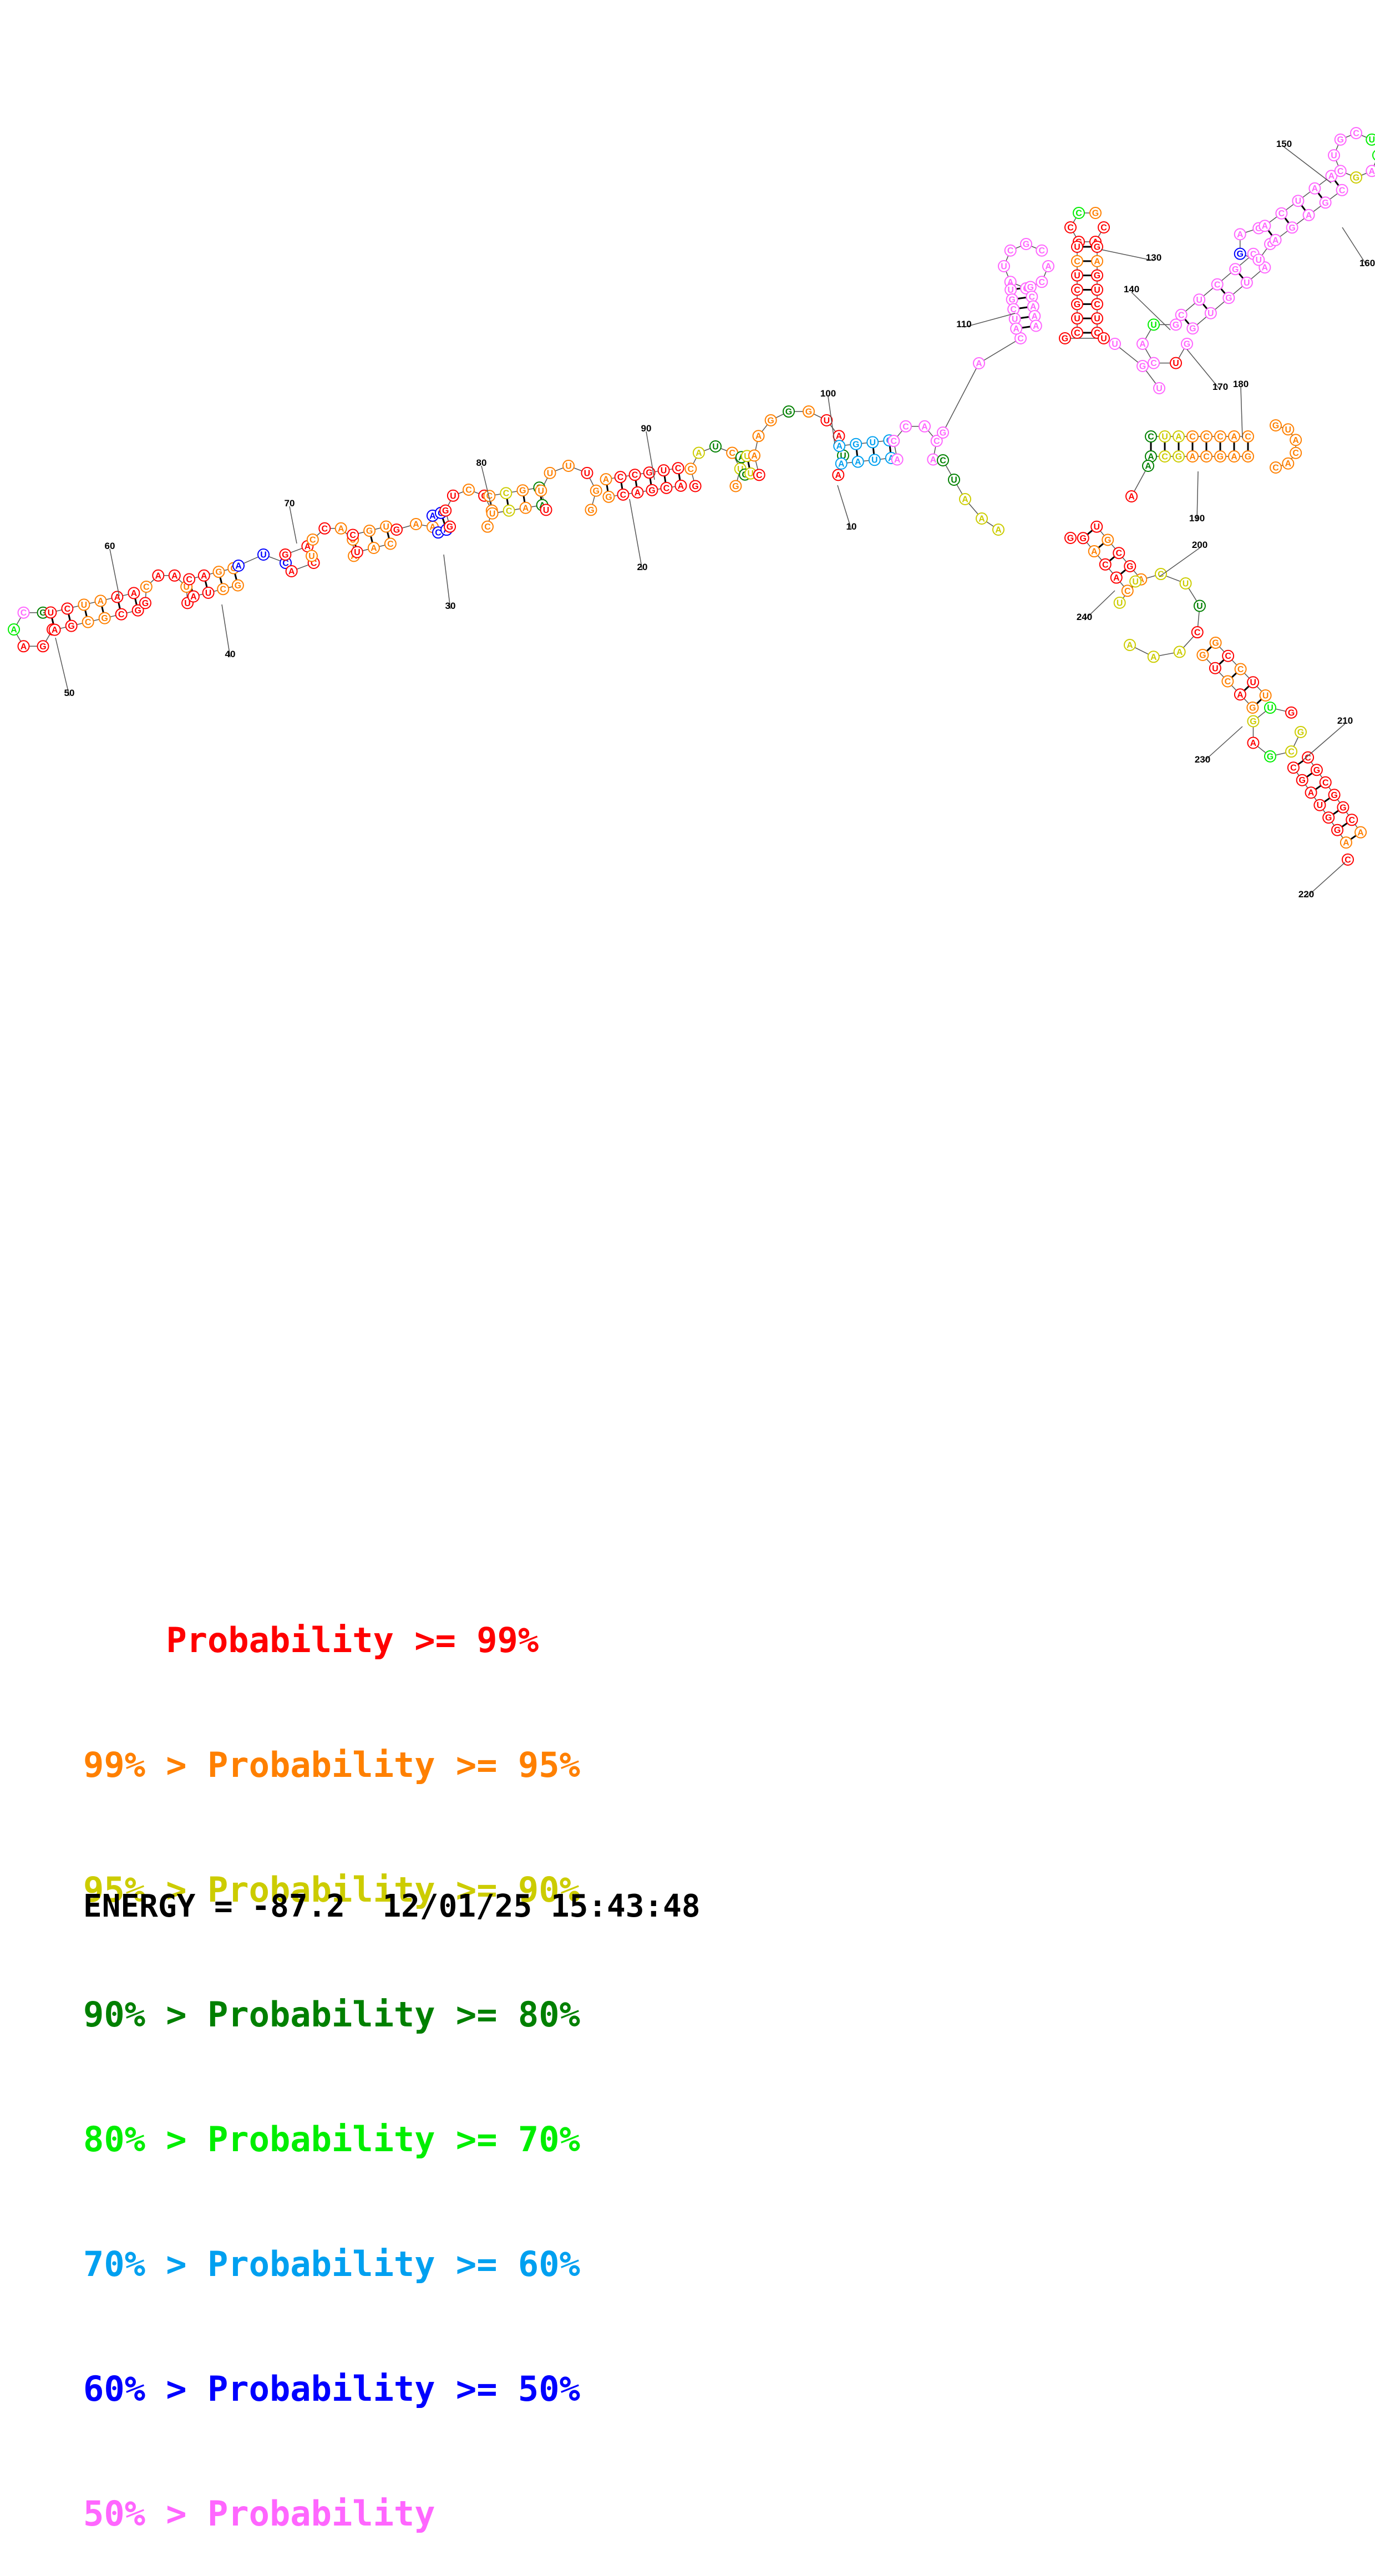 The width and height of the screenshot is (1375, 2576). I want to click on position-label-100: 100, so click(828, 393).